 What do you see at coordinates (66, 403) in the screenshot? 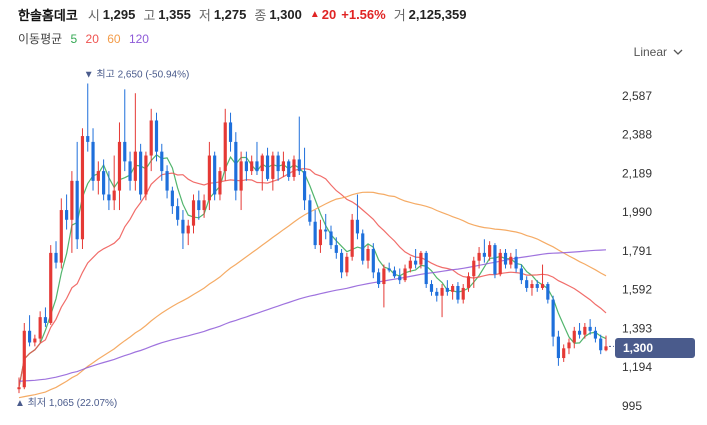
I see `min-price-annotation: ▲ 최저 1,065 (22.07%)` at bounding box center [66, 403].